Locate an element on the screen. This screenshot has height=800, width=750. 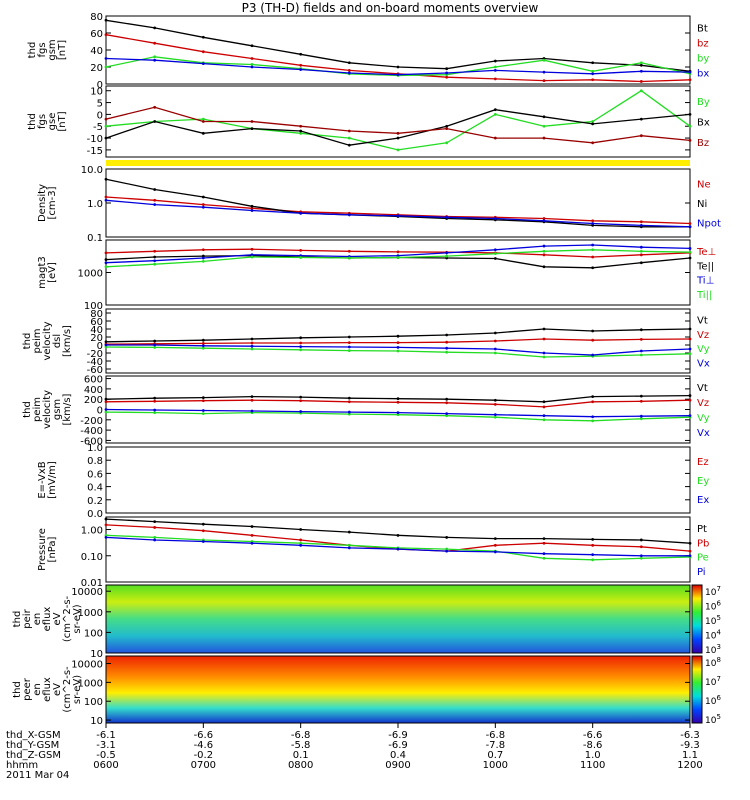
y-axis-label: (cm^2-s- is located at coordinates (67, 689).